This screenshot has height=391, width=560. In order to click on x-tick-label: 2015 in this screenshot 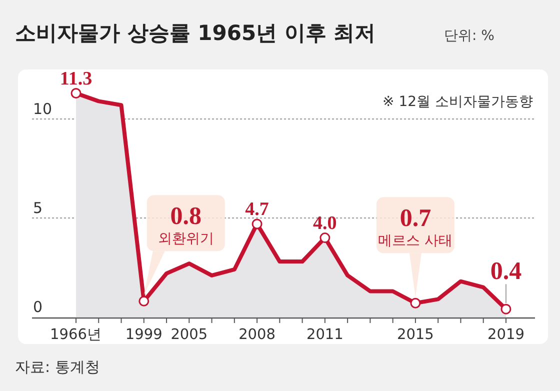, I will do `click(415, 335)`.